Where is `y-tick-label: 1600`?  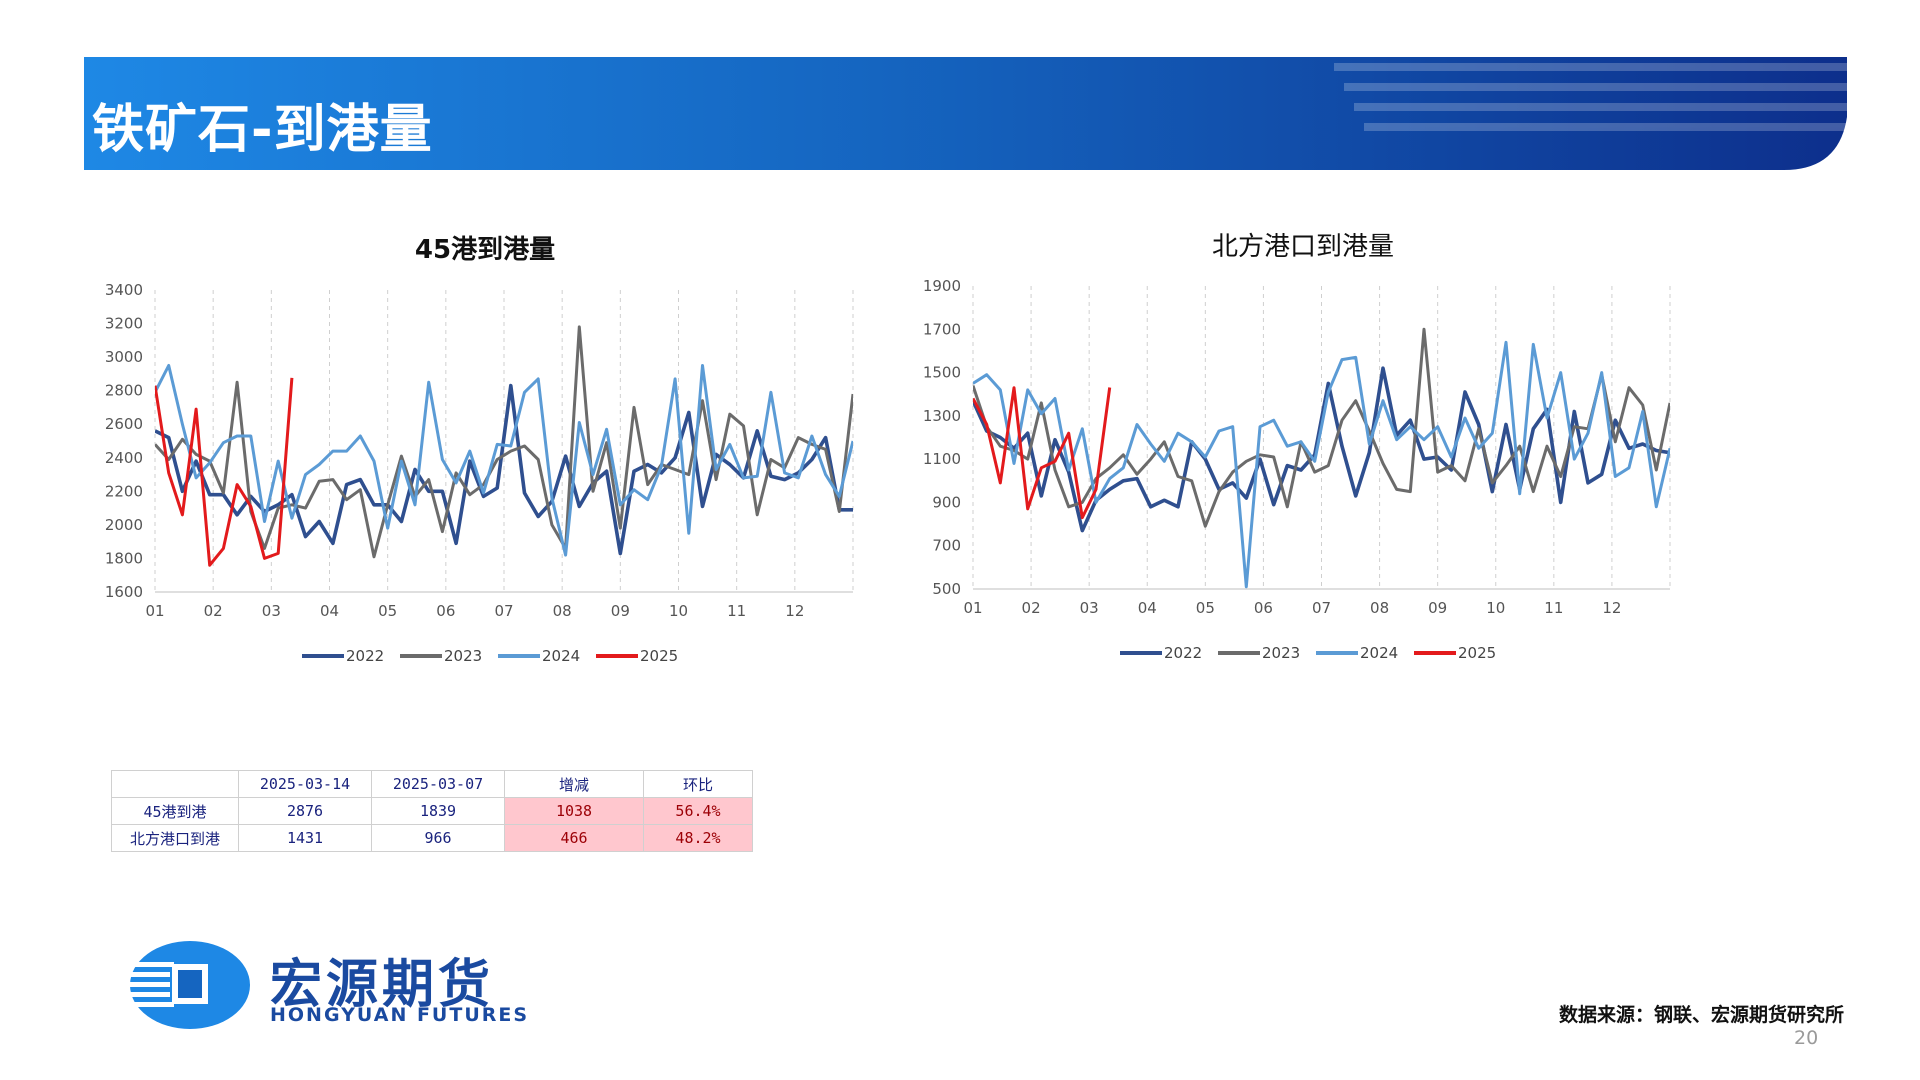
y-tick-label: 1600 is located at coordinates (124, 592).